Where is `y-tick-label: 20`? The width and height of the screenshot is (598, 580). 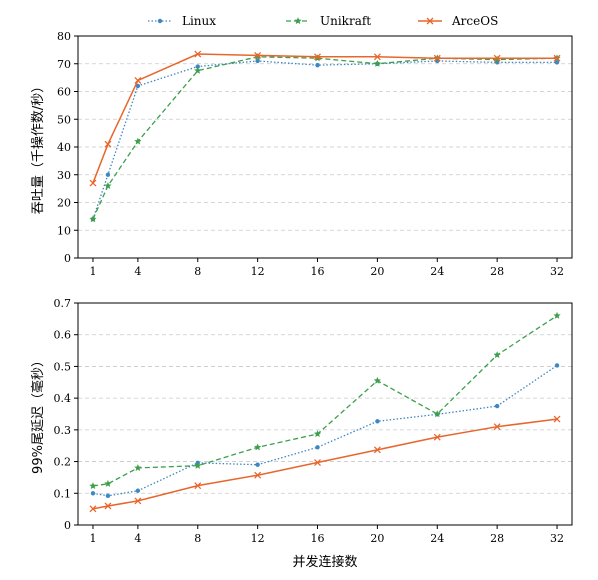 y-tick-label: 20 is located at coordinates (64, 203).